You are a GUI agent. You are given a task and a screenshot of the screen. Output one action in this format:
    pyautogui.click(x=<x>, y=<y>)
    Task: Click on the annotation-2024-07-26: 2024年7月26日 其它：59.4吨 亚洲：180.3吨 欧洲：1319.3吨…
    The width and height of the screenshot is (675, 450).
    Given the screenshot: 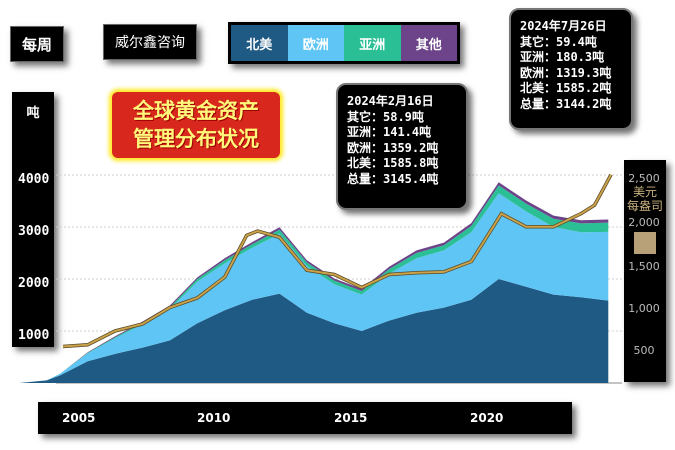 What is the action you would take?
    pyautogui.click(x=571, y=69)
    